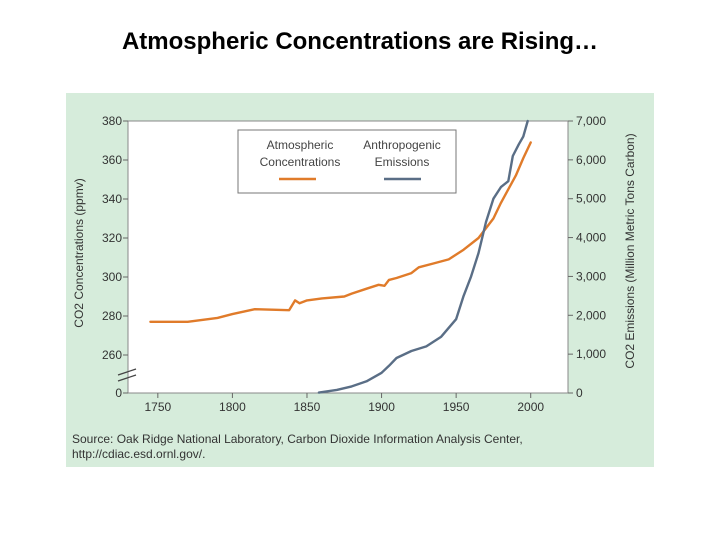  What do you see at coordinates (591, 276) in the screenshot?
I see `y-right-tick-label: 3,000` at bounding box center [591, 276].